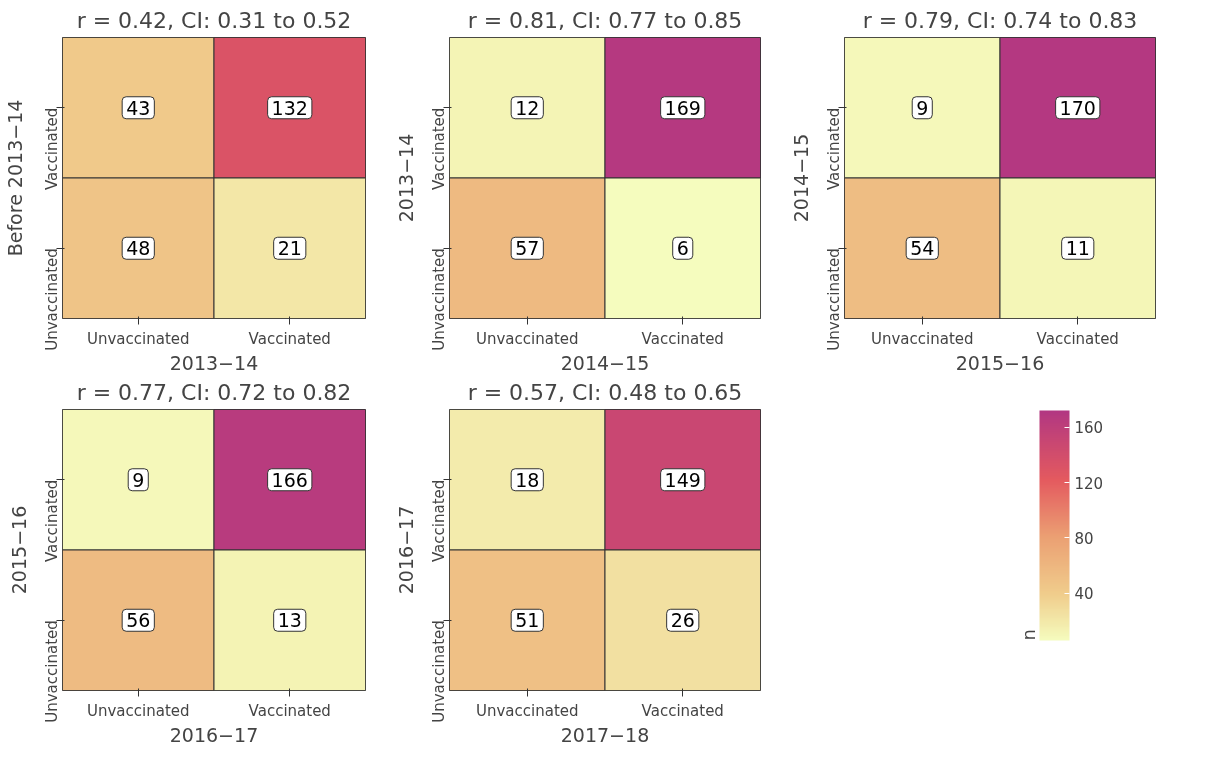 Image resolution: width=1220 pixels, height=774 pixels. What do you see at coordinates (289, 620) in the screenshot?
I see `data-label: 13` at bounding box center [289, 620].